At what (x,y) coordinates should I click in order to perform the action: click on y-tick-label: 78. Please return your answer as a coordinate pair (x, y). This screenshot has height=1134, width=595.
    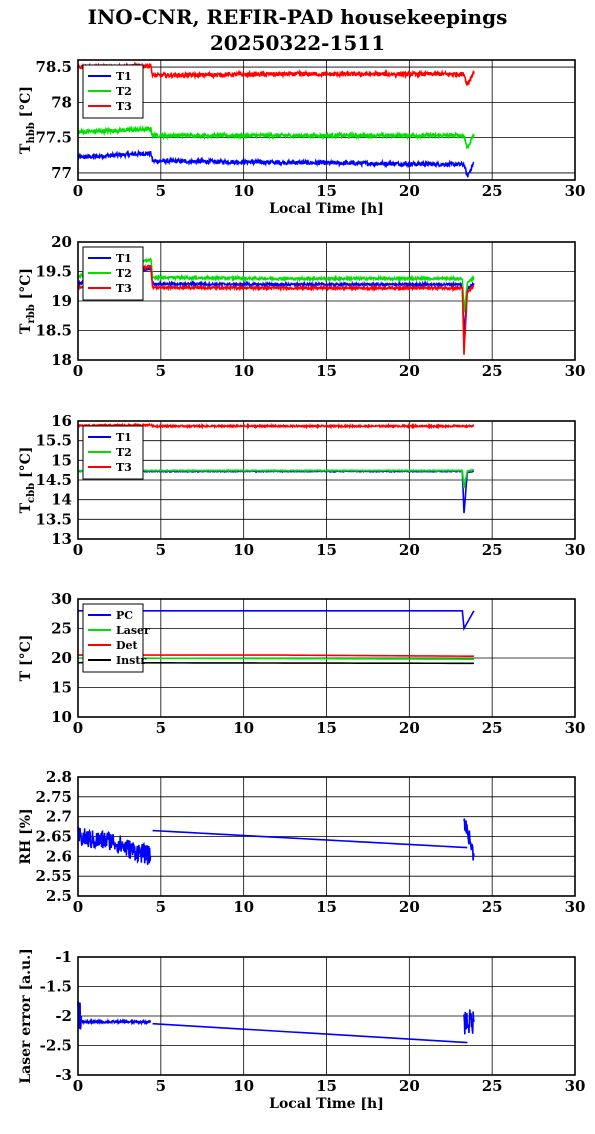
    Looking at the image, I should click on (61, 102).